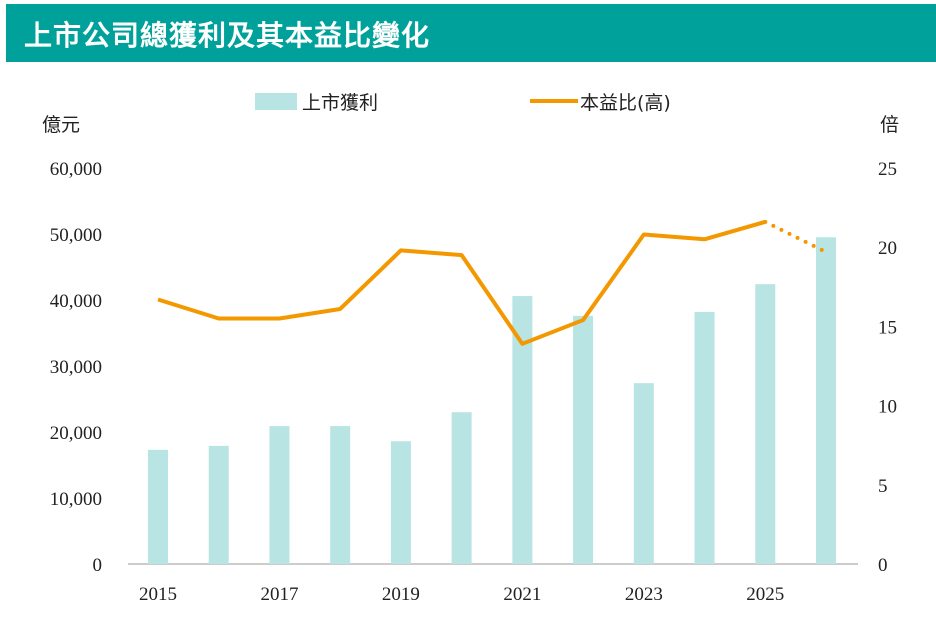  Describe the element at coordinates (279, 495) in the screenshot. I see `bar-2017` at that location.